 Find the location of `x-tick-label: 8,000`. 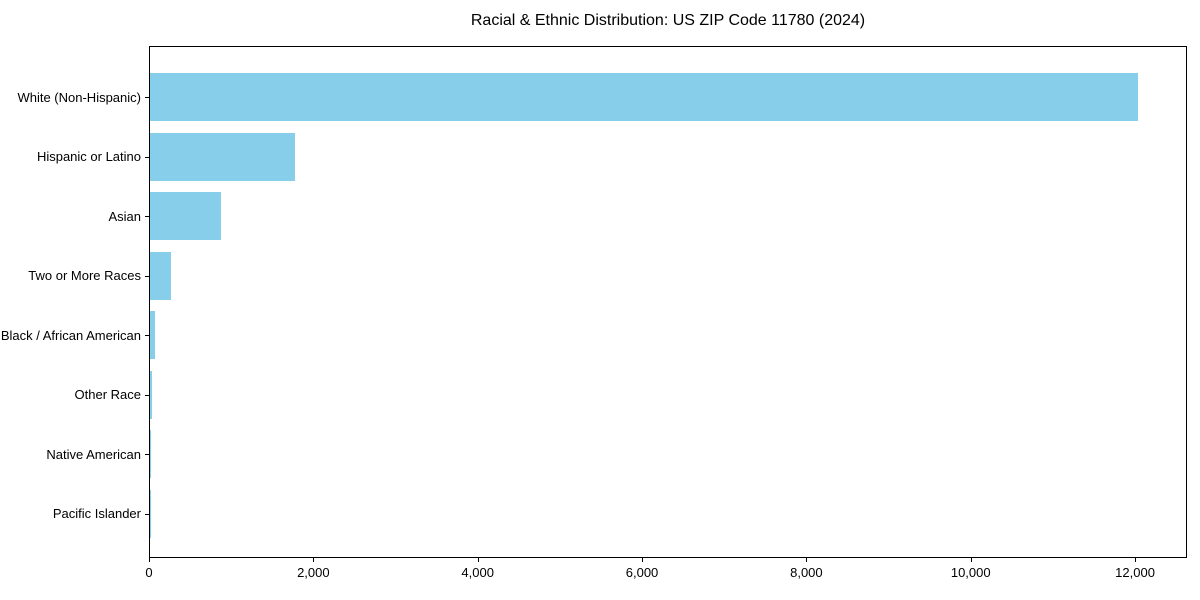

x-tick-label: 8,000 is located at coordinates (806, 572).